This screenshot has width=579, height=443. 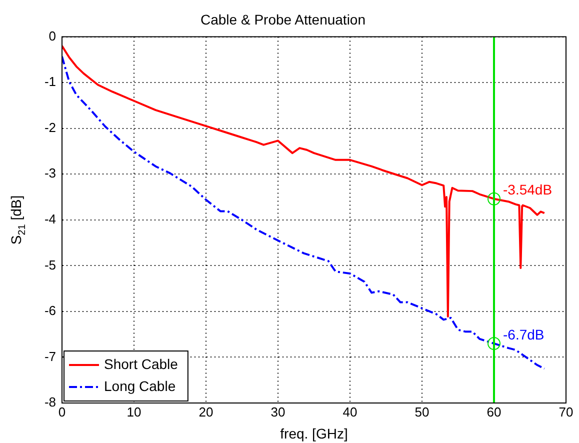 What do you see at coordinates (523, 334) in the screenshot?
I see `annotation: -6.7dB` at bounding box center [523, 334].